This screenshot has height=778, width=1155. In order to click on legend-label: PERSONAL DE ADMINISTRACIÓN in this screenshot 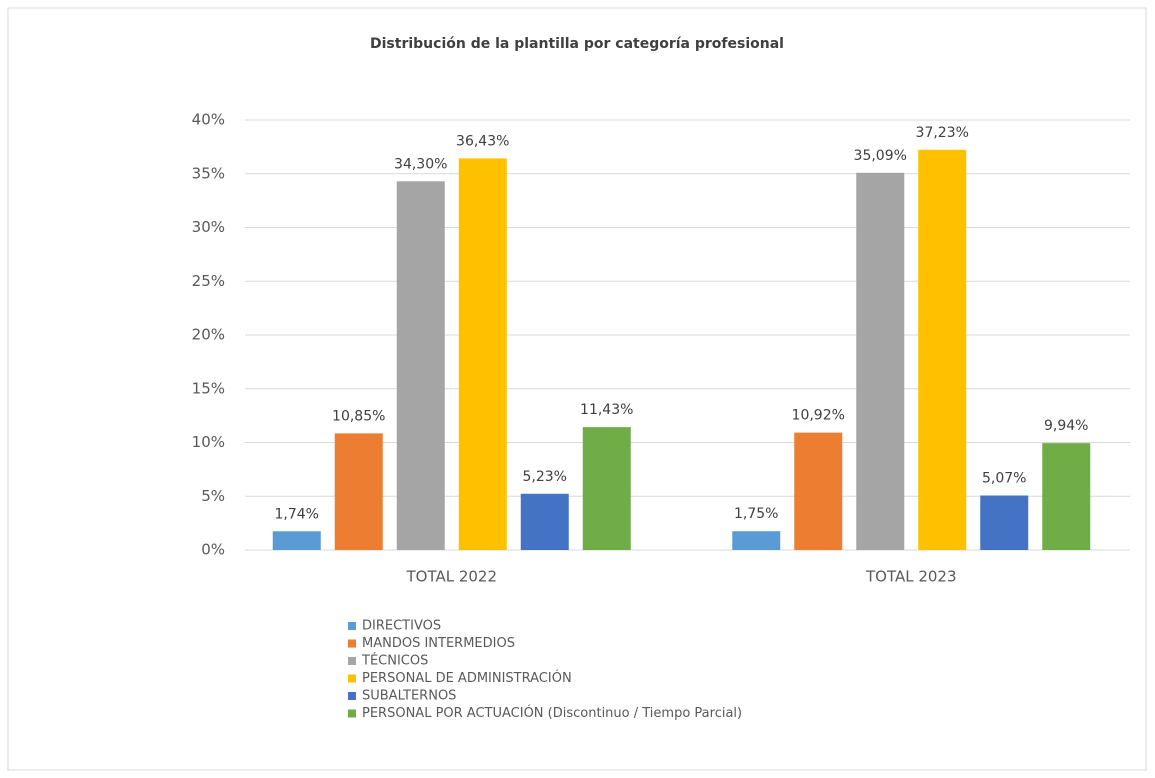, I will do `click(467, 678)`.